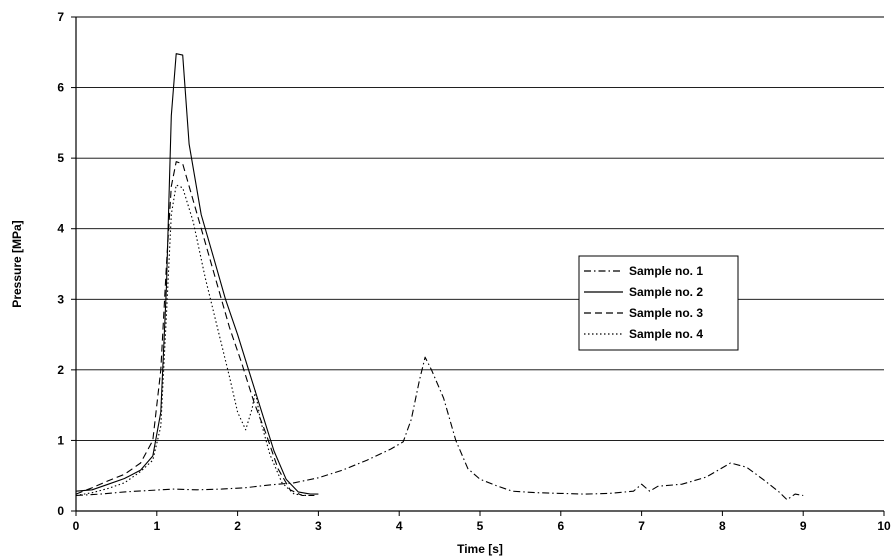 The height and width of the screenshot is (560, 895). I want to click on x-tick-label: 6, so click(560, 526).